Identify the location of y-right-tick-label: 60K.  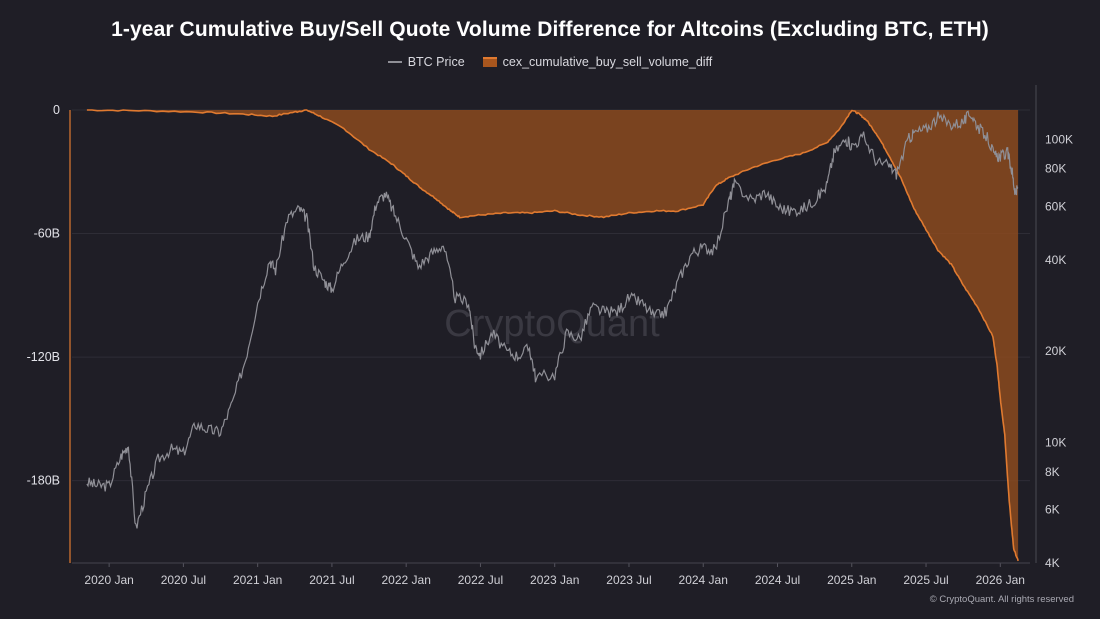
(1055, 207).